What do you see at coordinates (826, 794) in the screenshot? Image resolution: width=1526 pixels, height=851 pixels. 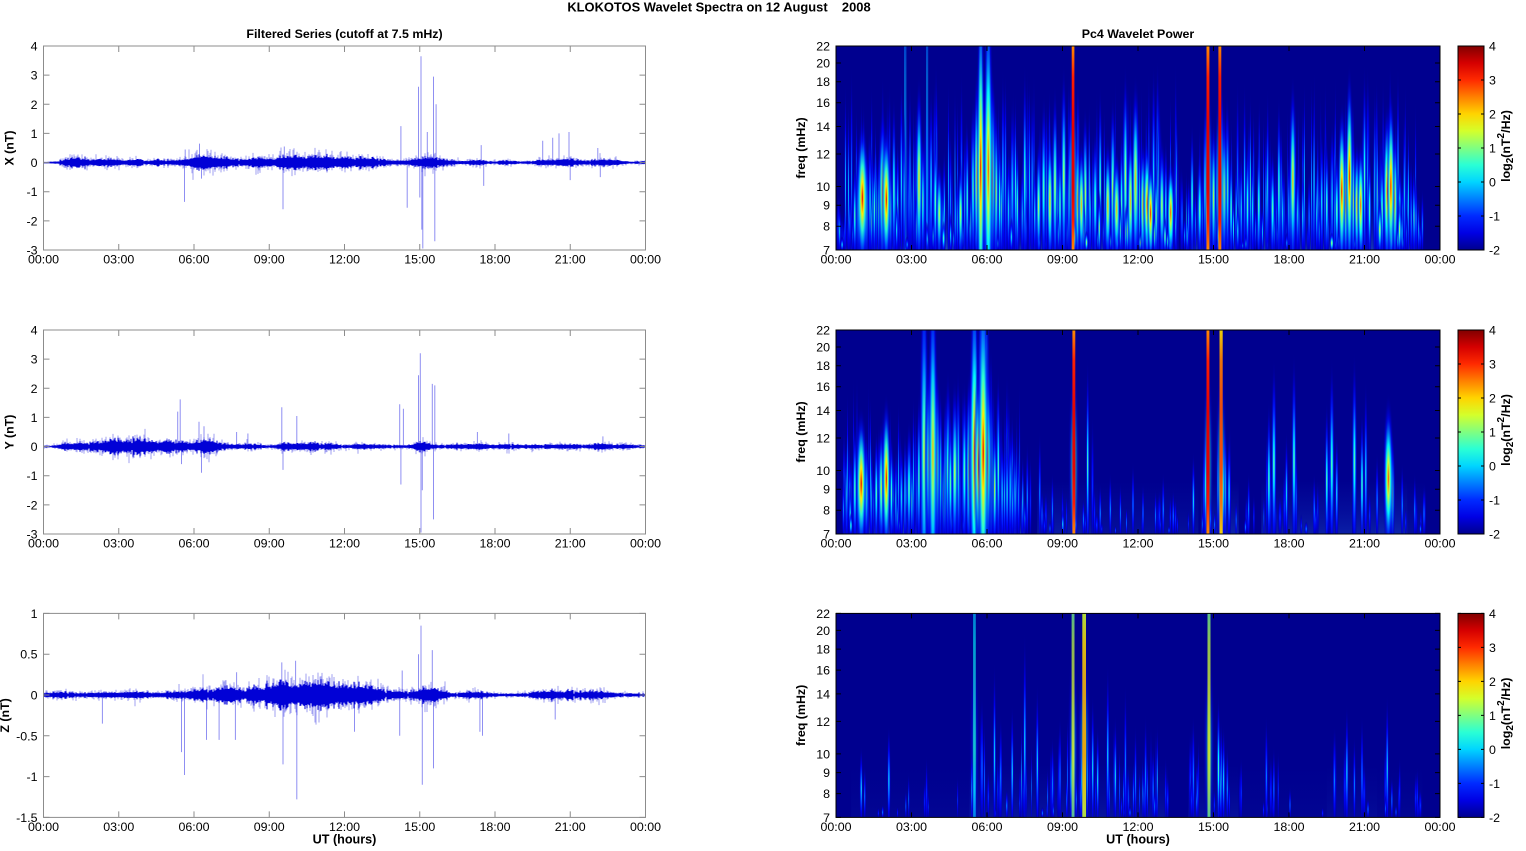 I see `svg-text: 8` at bounding box center [826, 794].